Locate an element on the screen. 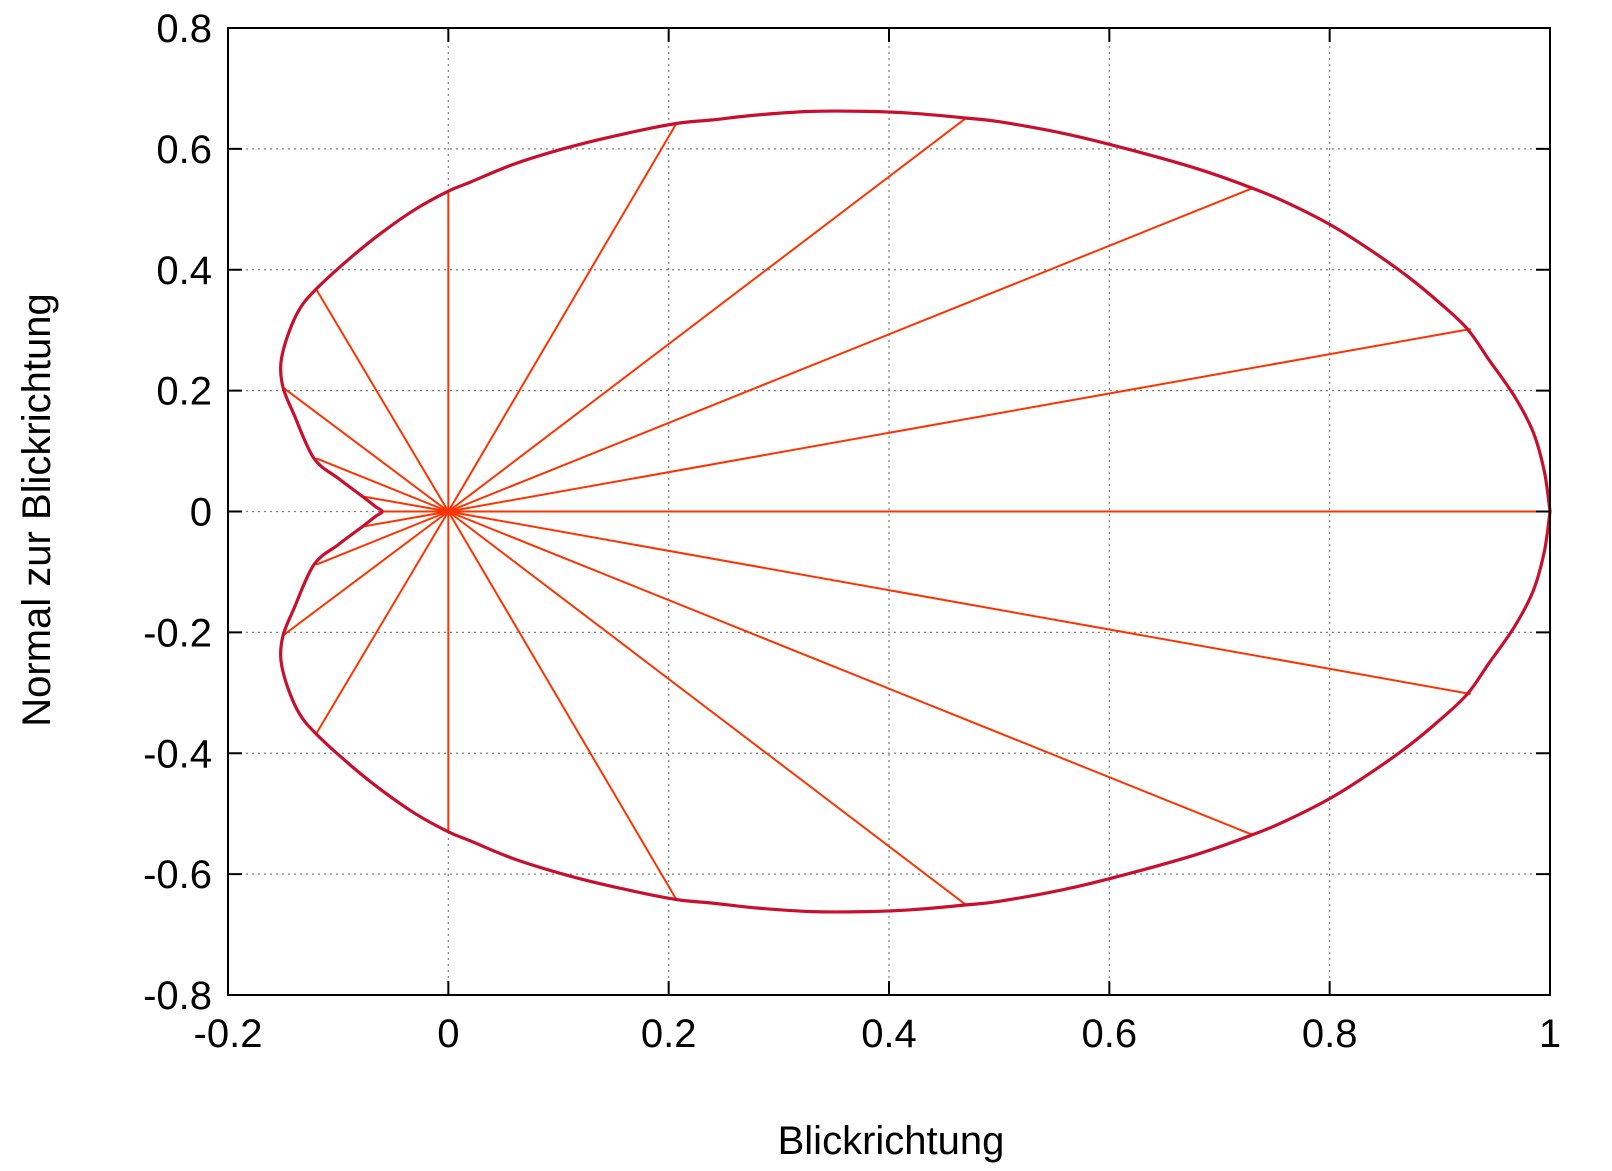 Image resolution: width=1612 pixels, height=1171 pixels. x-axis-label: Blickrichtung is located at coordinates (891, 1141).